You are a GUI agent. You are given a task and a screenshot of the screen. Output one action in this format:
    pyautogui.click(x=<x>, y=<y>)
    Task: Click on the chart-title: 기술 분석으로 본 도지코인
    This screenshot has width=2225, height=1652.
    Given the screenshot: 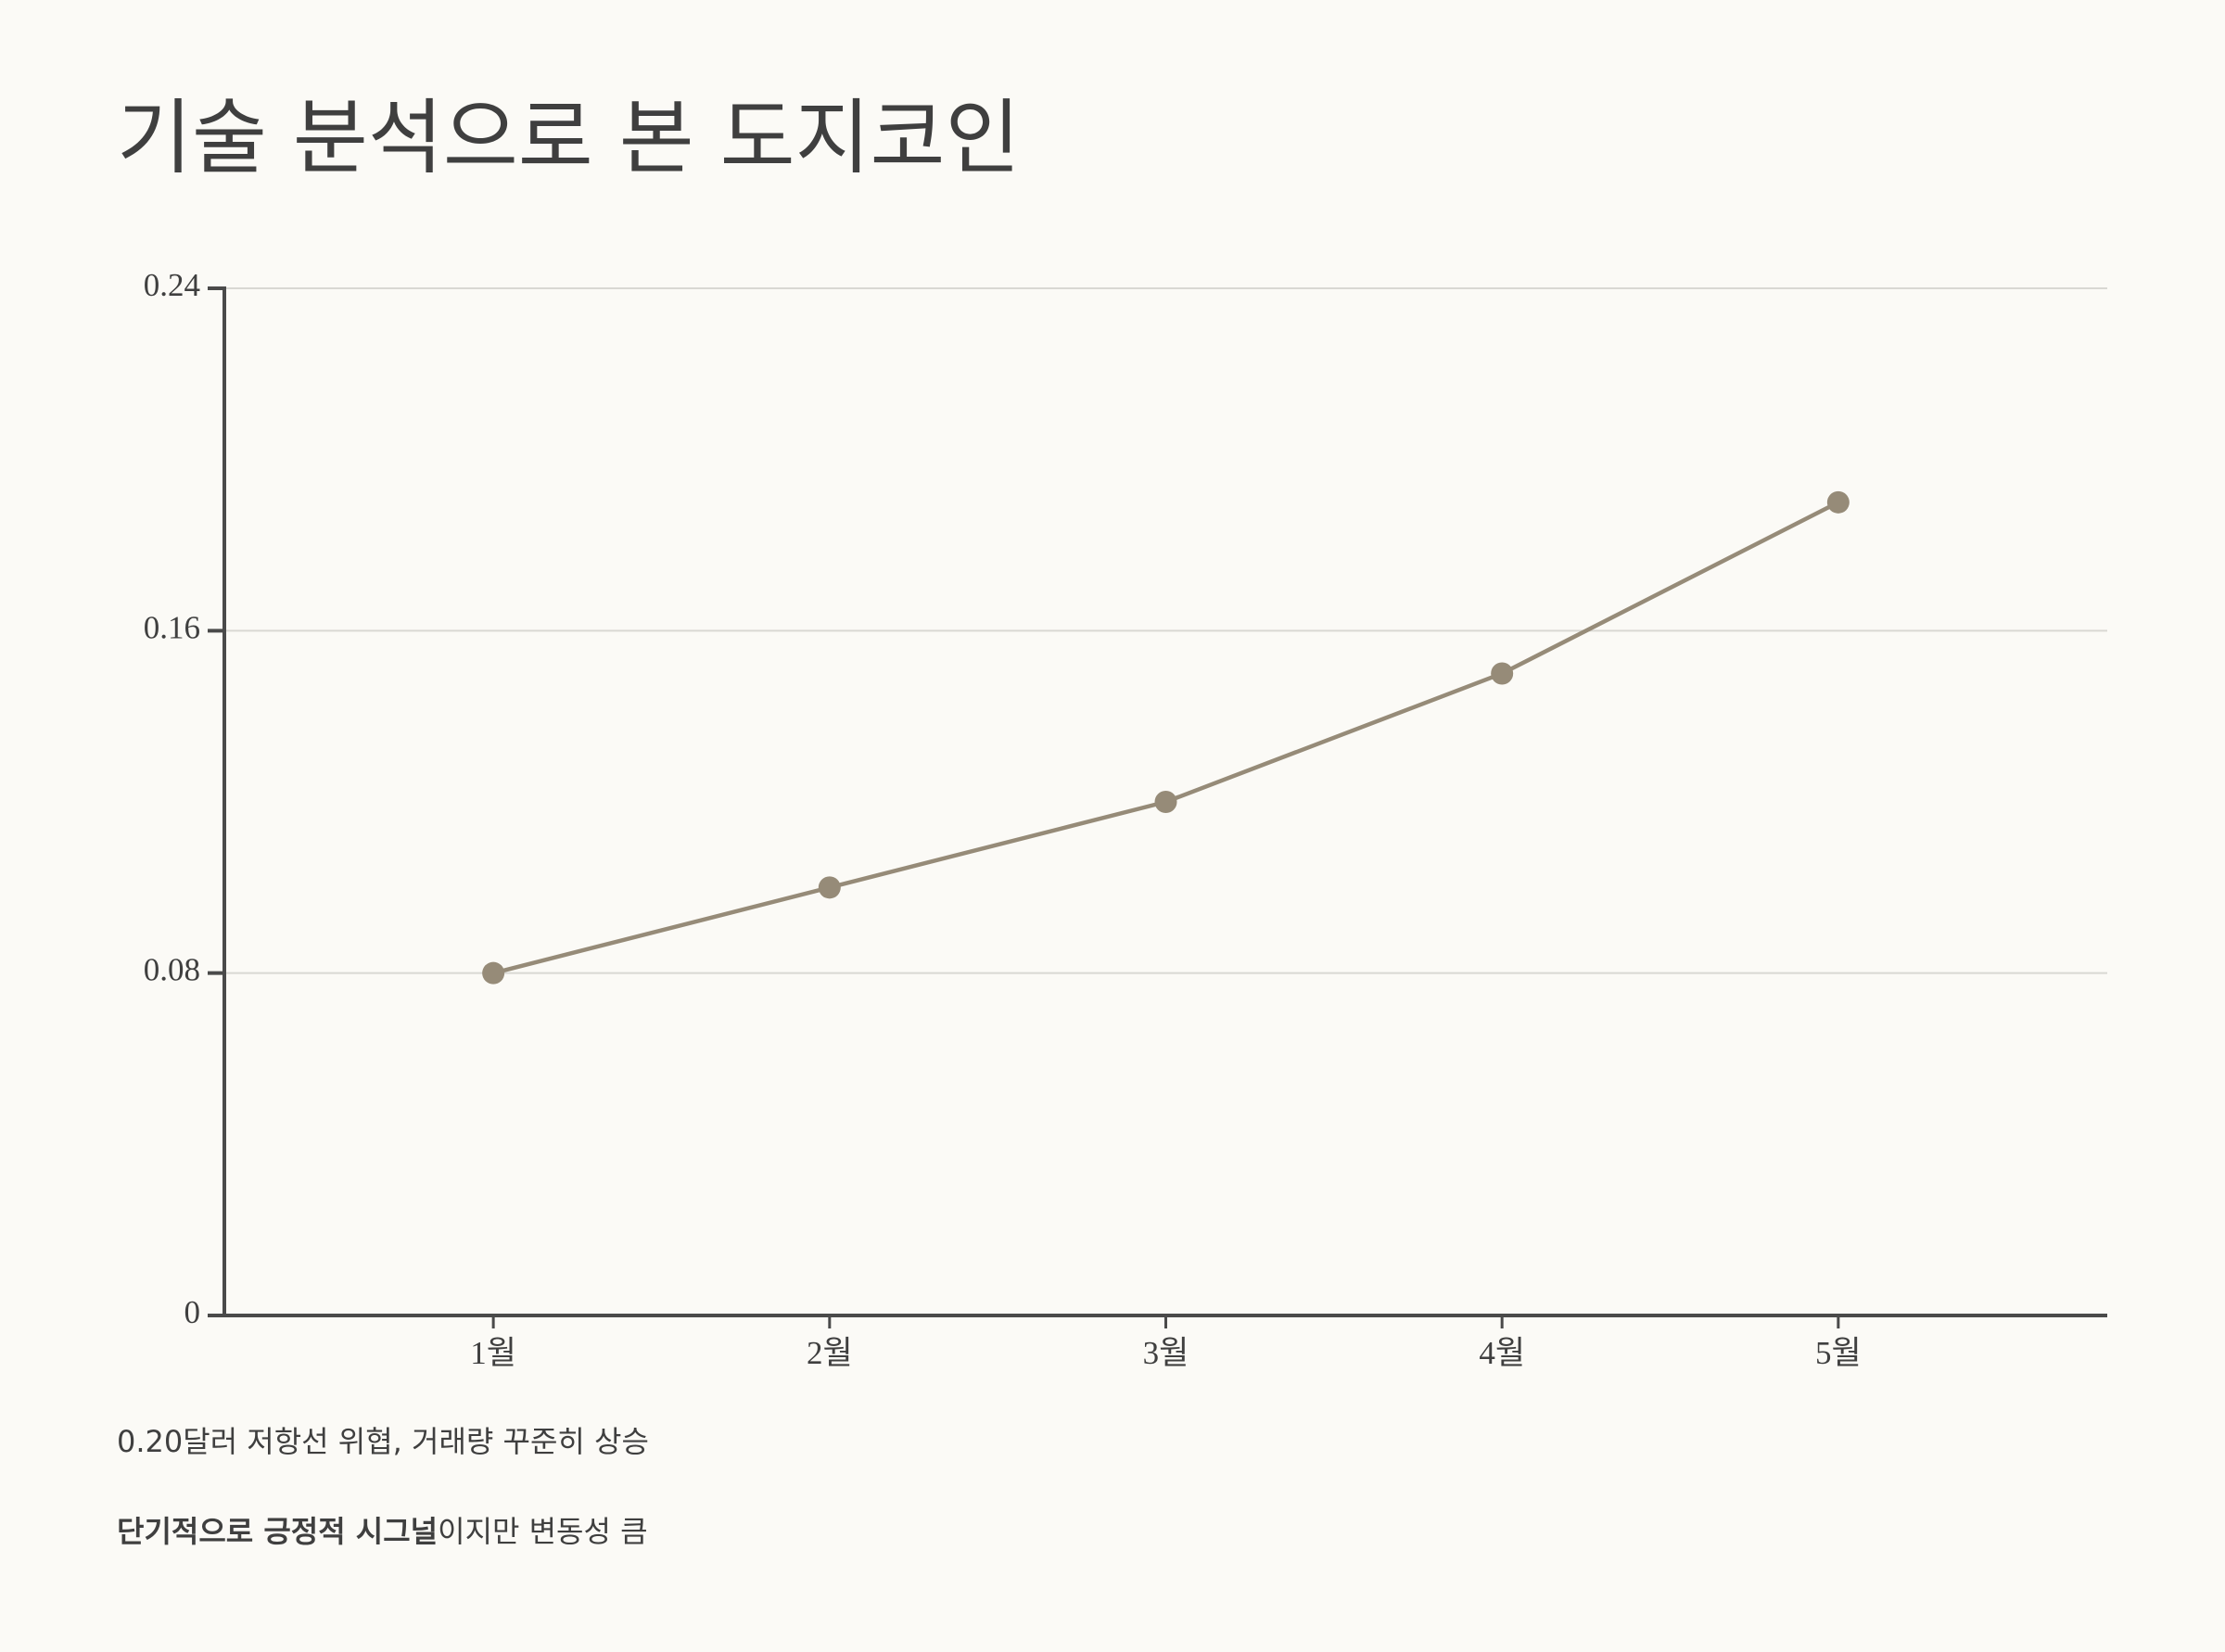 What is the action you would take?
    pyautogui.click(x=568, y=138)
    